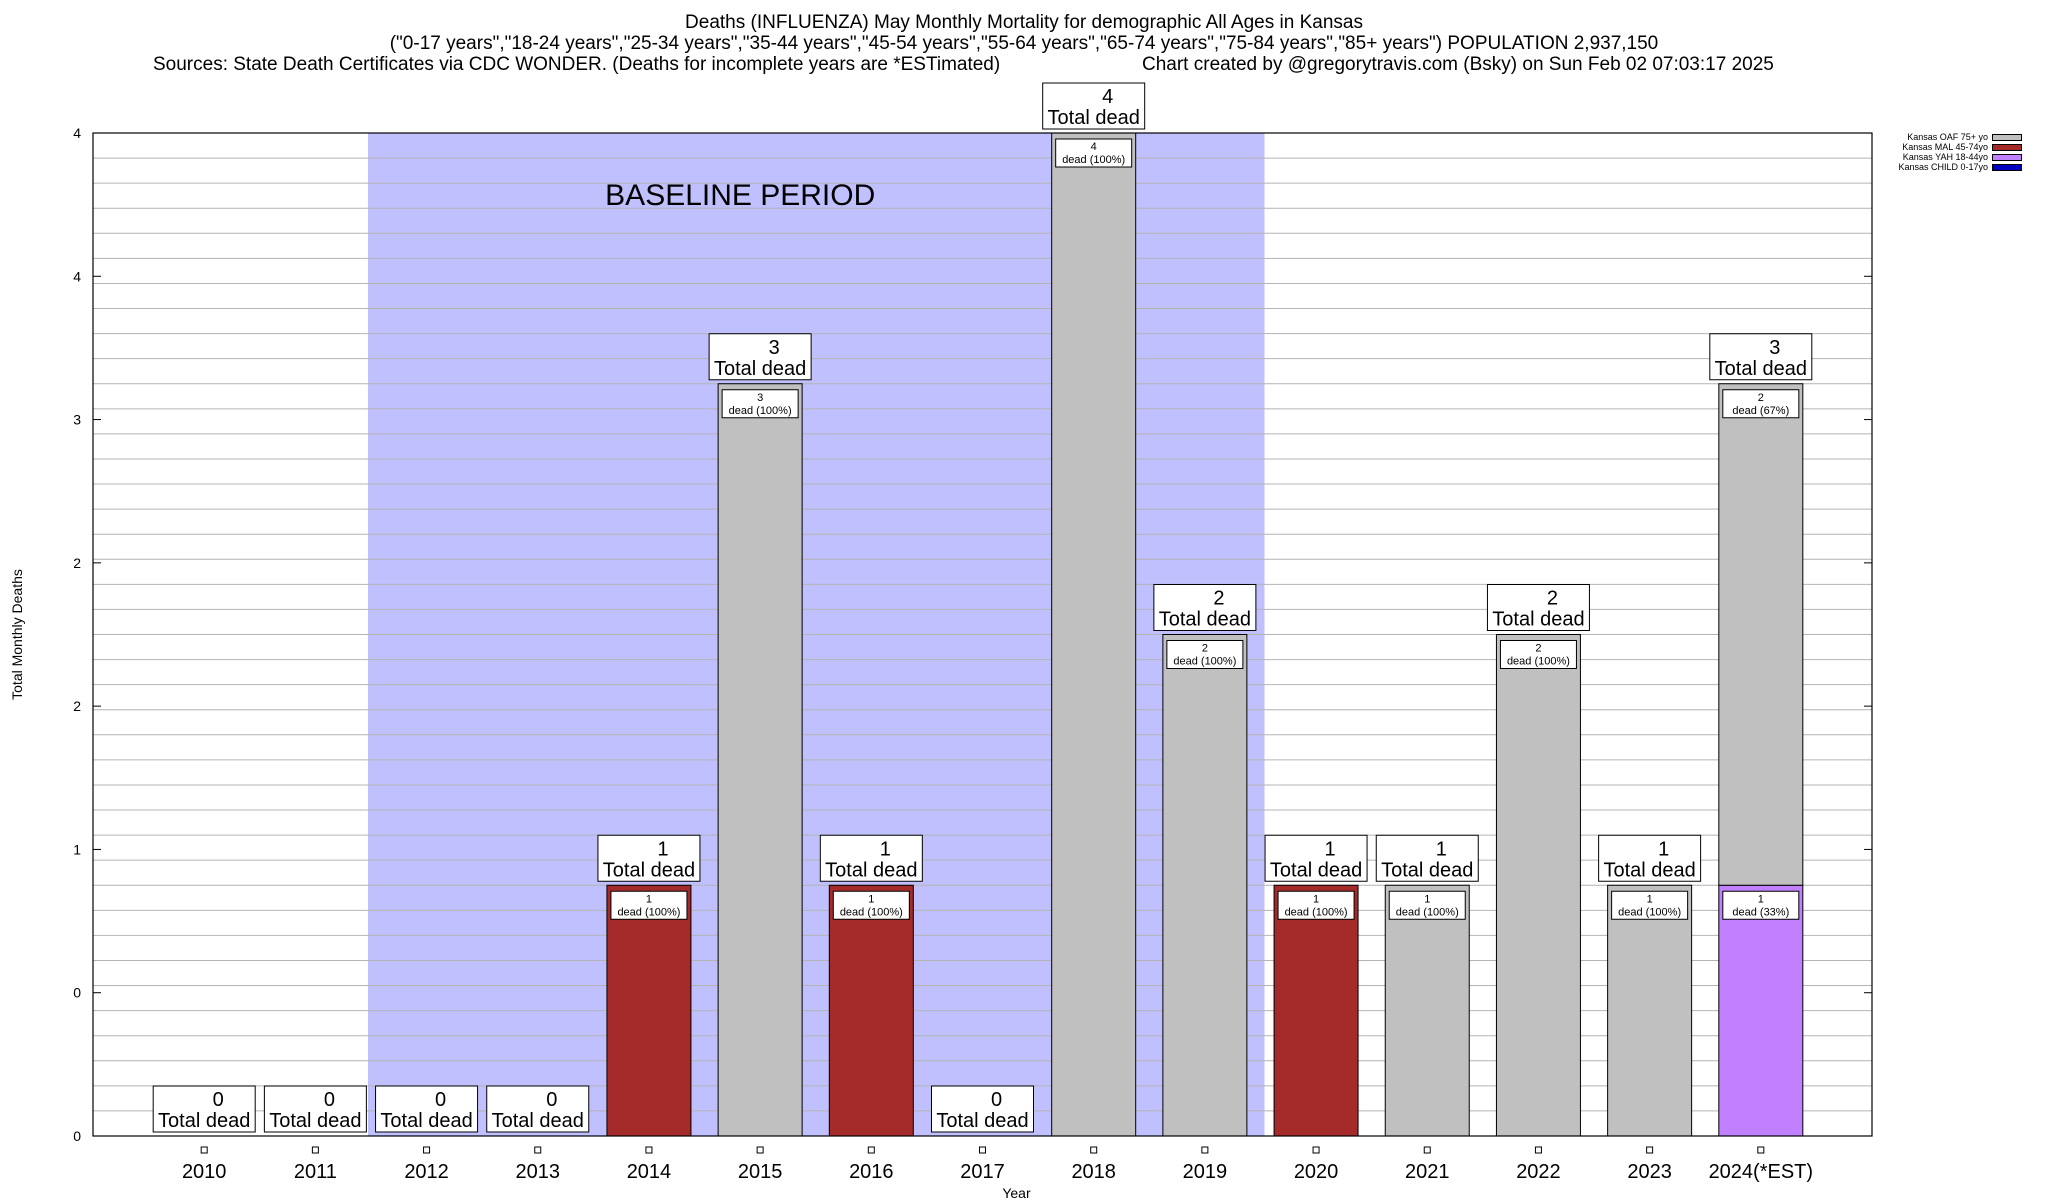  Describe the element at coordinates (77, 849) in the screenshot. I see `y-tick-label: 1` at that location.